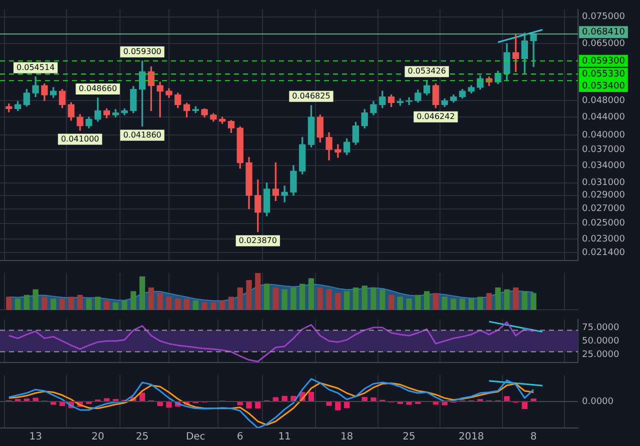 The width and height of the screenshot is (640, 446). I want to click on y-tick-label: 0.065000, so click(604, 44).